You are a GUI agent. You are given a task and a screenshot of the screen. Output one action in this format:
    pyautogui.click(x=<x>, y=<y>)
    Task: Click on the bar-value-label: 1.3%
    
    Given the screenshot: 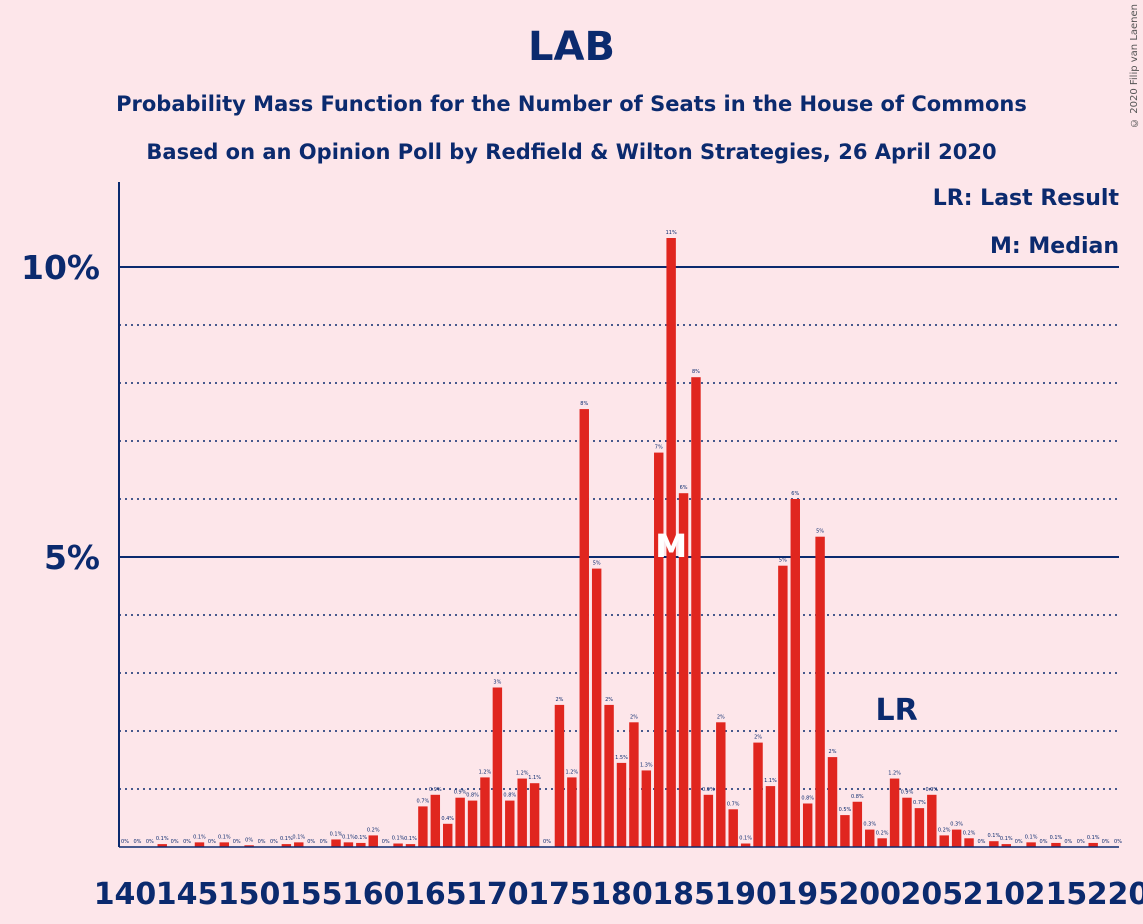 What is the action you would take?
    pyautogui.click(x=646, y=765)
    